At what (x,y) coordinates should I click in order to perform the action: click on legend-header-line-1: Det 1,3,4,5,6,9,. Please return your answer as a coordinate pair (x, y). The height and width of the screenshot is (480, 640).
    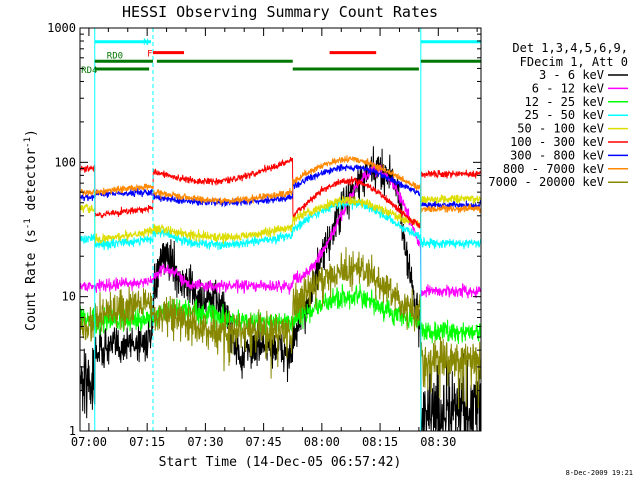
    Looking at the image, I should click on (570, 48).